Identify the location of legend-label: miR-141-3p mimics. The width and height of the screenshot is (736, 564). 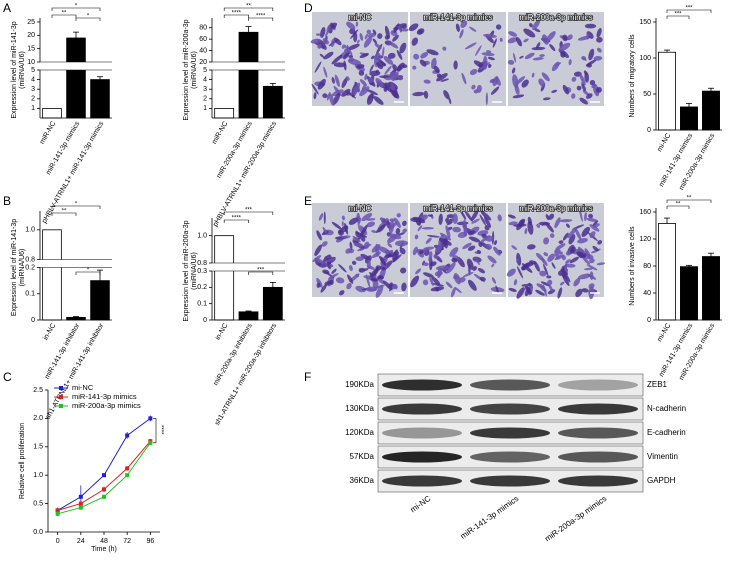
(104, 396).